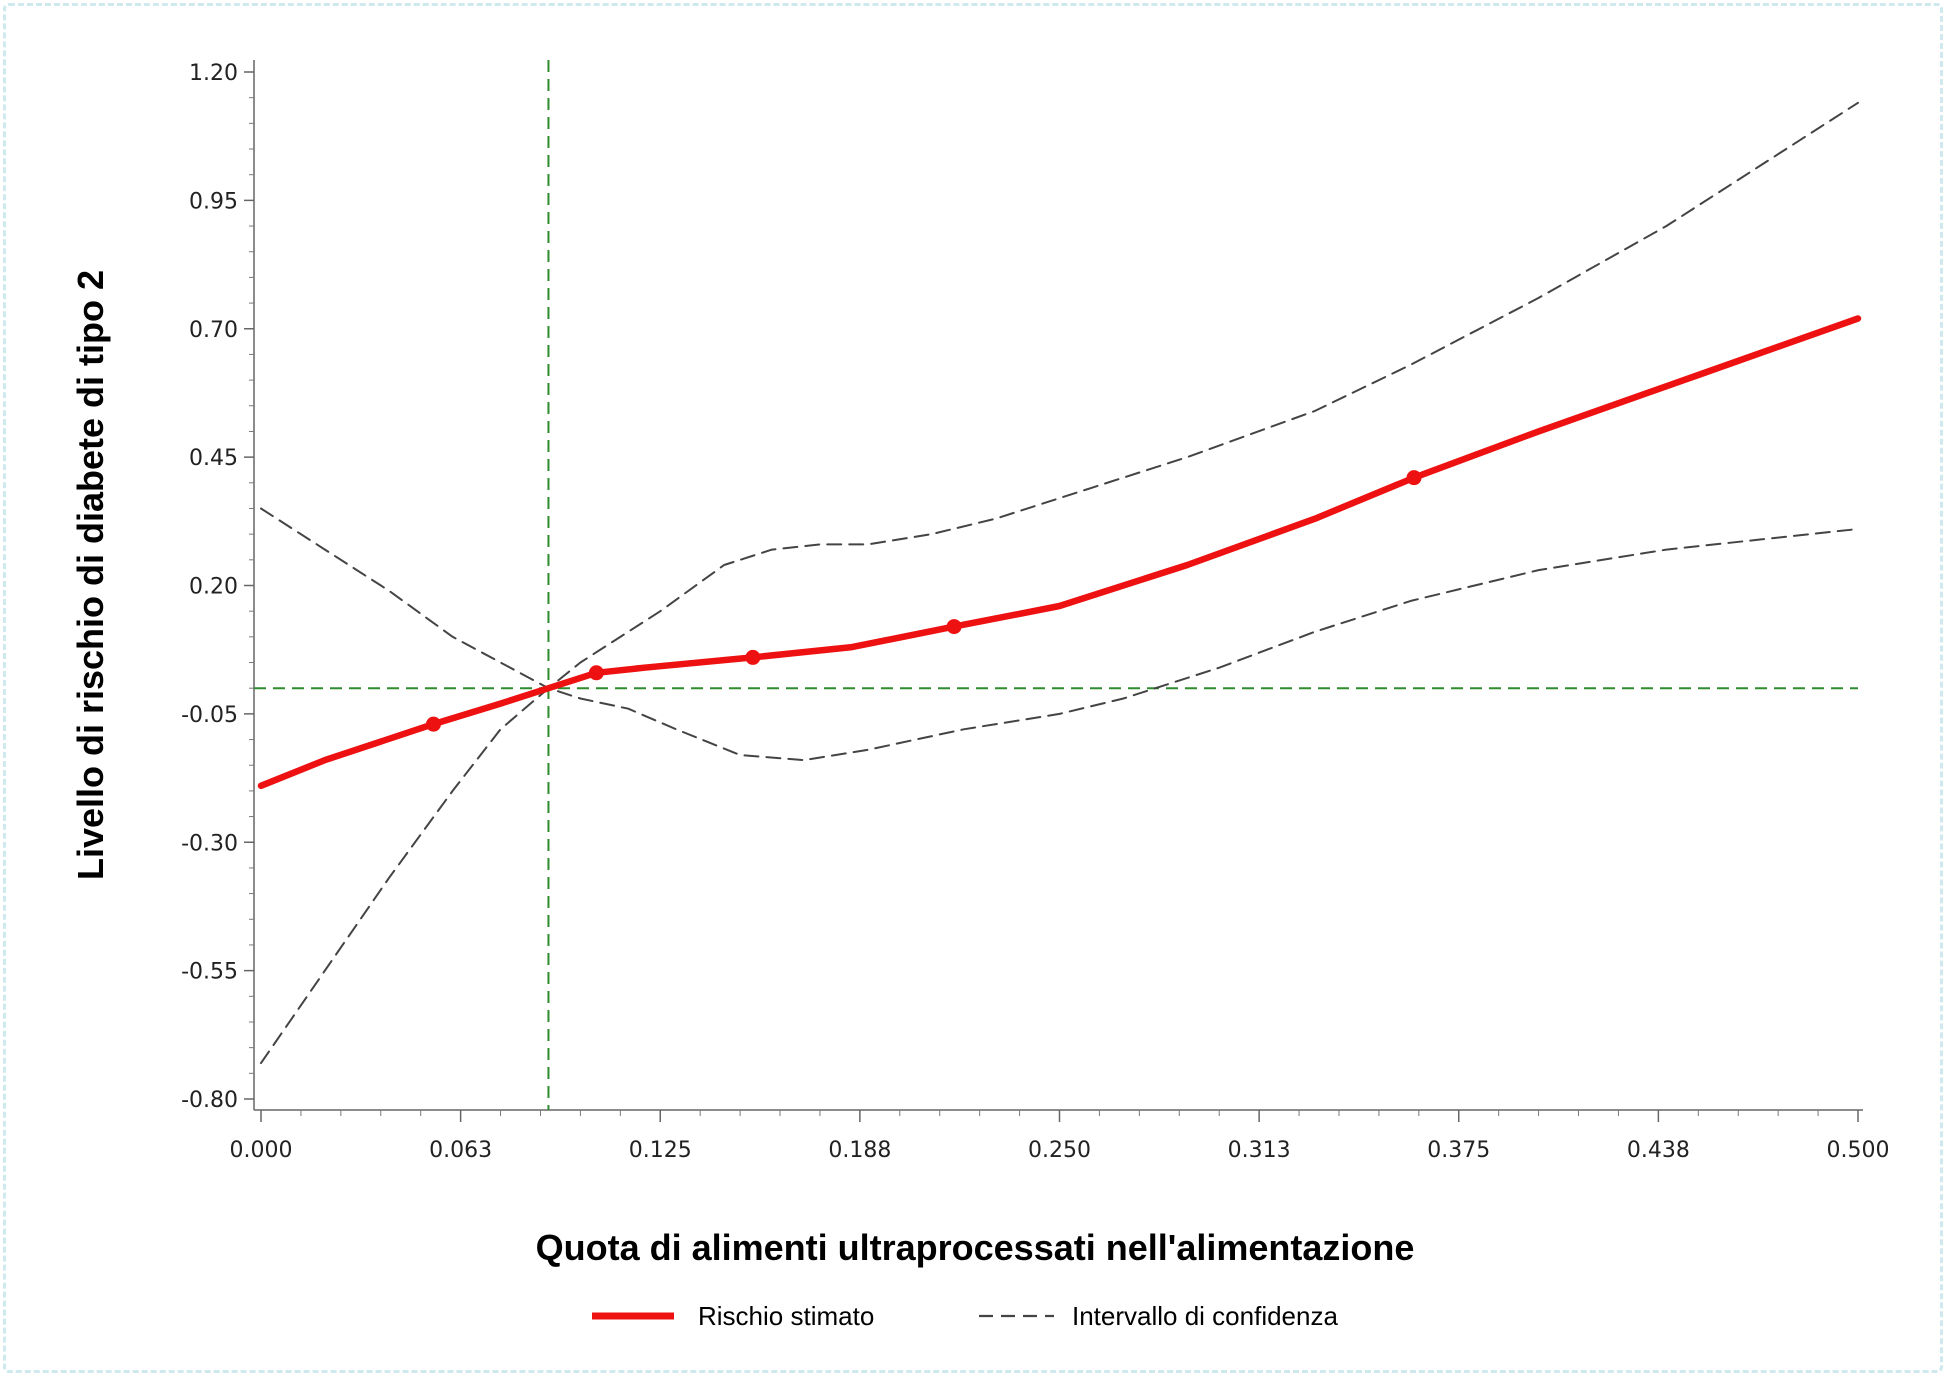 The image size is (1950, 1380). I want to click on y-tick-label: -0.05, so click(209, 715).